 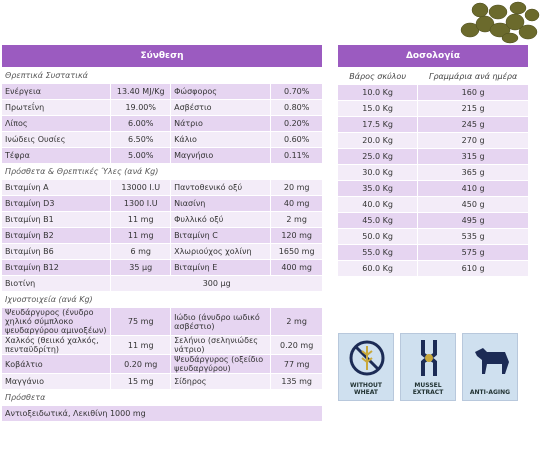 I want to click on cell-label: Αντιοξειδωτικά, Λεκιθίνη 1000 mg, so click(x=162, y=413).